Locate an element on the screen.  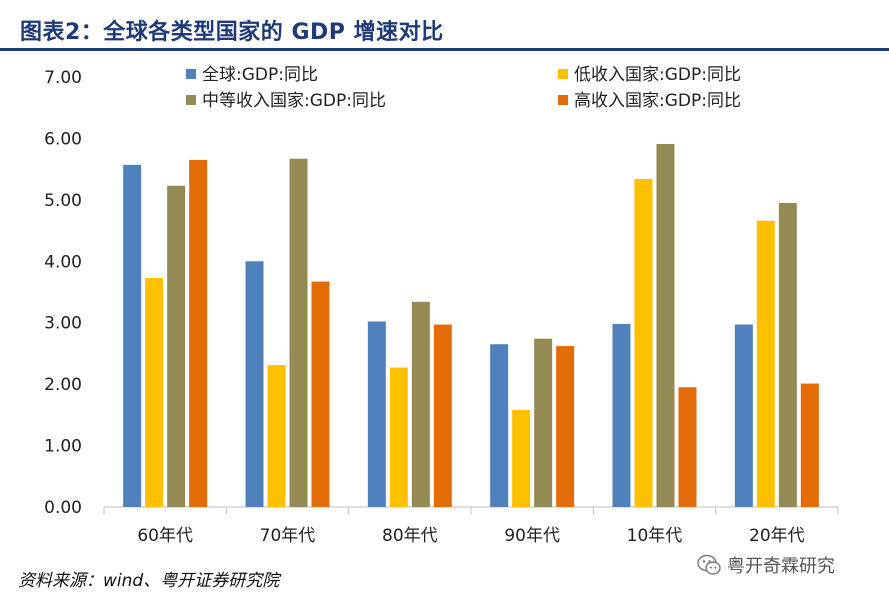
y-tick-label: 6.00 is located at coordinates (63, 139).